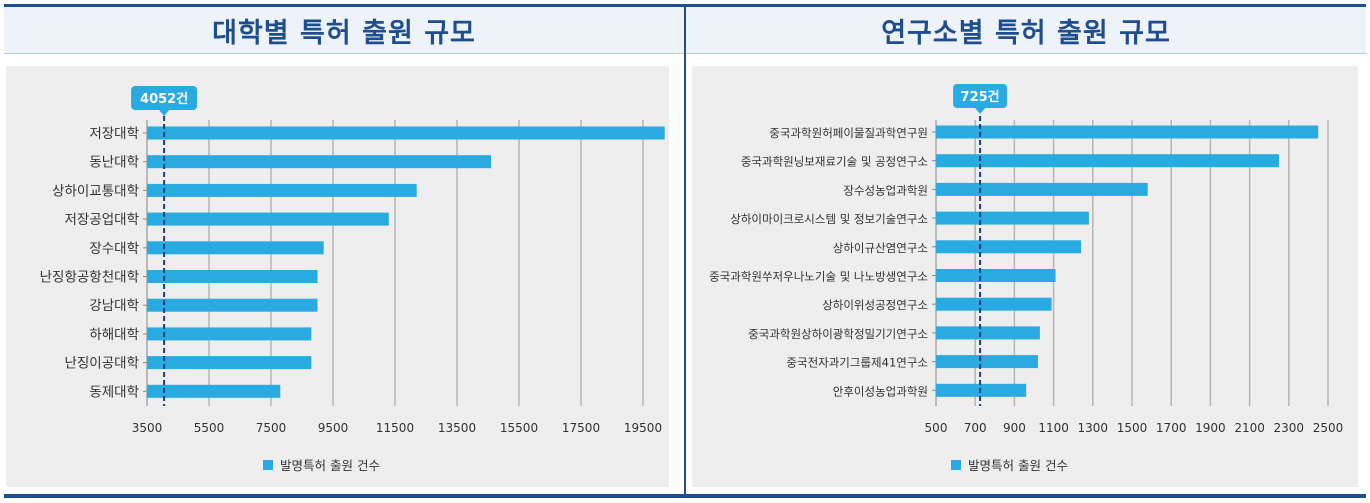 The image size is (1370, 503). Describe the element at coordinates (1053, 428) in the screenshot. I see `institute-x-tick-label: 1100` at that location.